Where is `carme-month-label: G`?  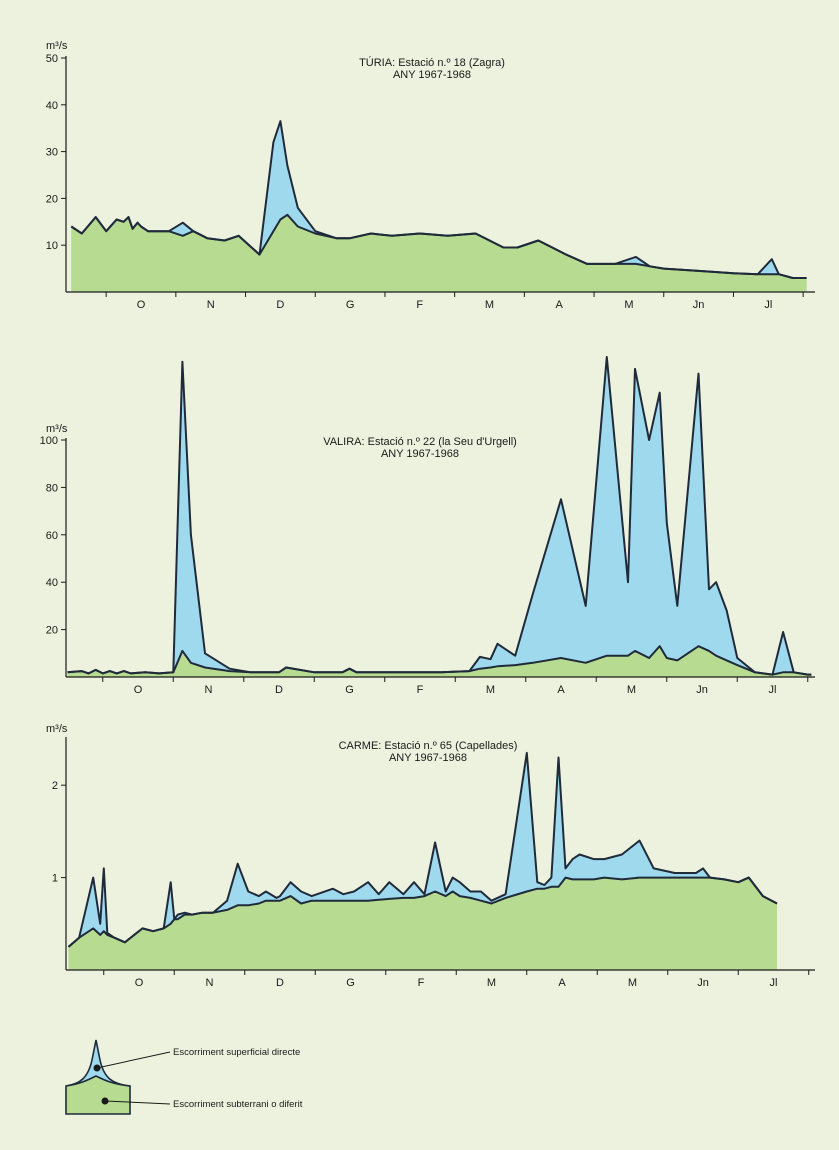
carme-month-label: G is located at coordinates (350, 983).